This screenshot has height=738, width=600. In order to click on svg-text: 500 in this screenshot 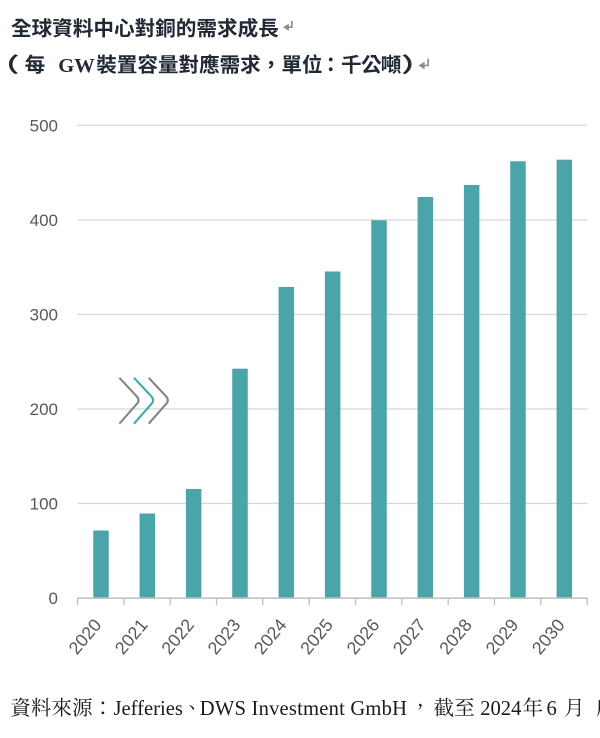, I will do `click(44, 126)`.